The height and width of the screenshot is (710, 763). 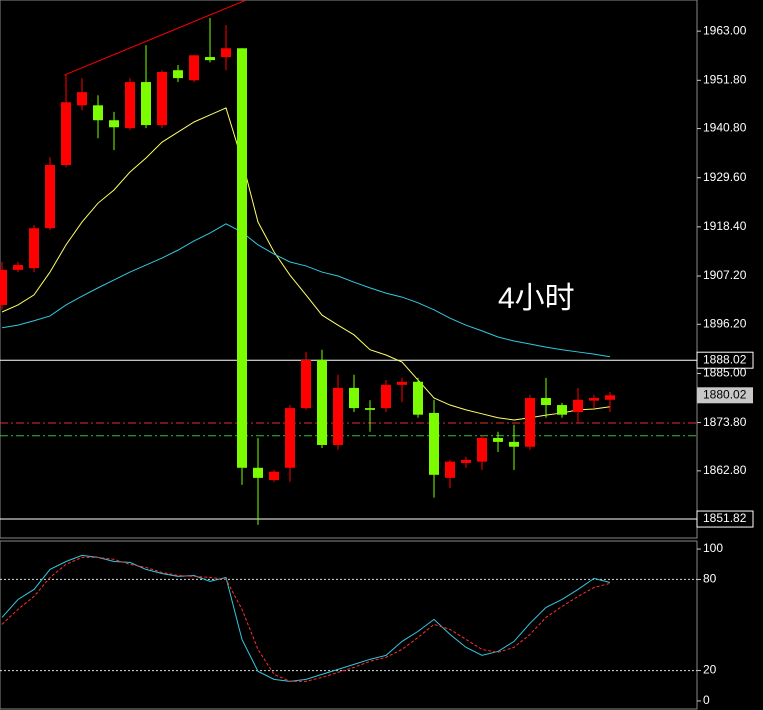 I want to click on y-tick-label: 1896.20, so click(x=725, y=323).